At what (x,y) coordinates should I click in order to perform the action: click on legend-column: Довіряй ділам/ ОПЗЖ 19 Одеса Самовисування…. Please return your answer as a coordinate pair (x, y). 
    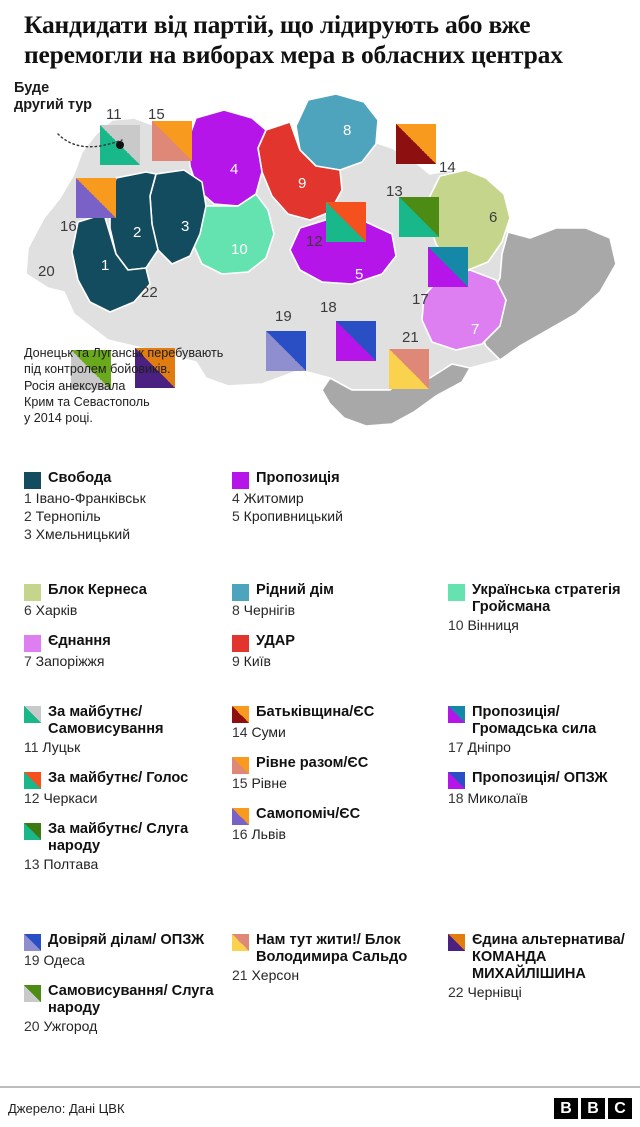
    Looking at the image, I should click on (124, 983).